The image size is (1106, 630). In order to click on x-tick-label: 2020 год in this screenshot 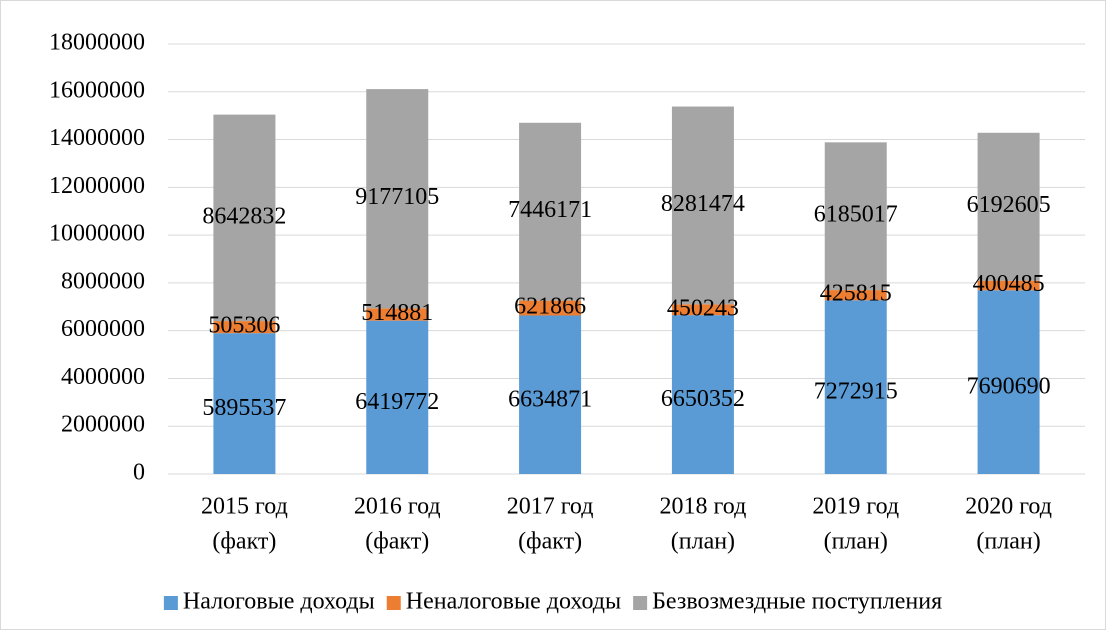, I will do `click(1008, 507)`.